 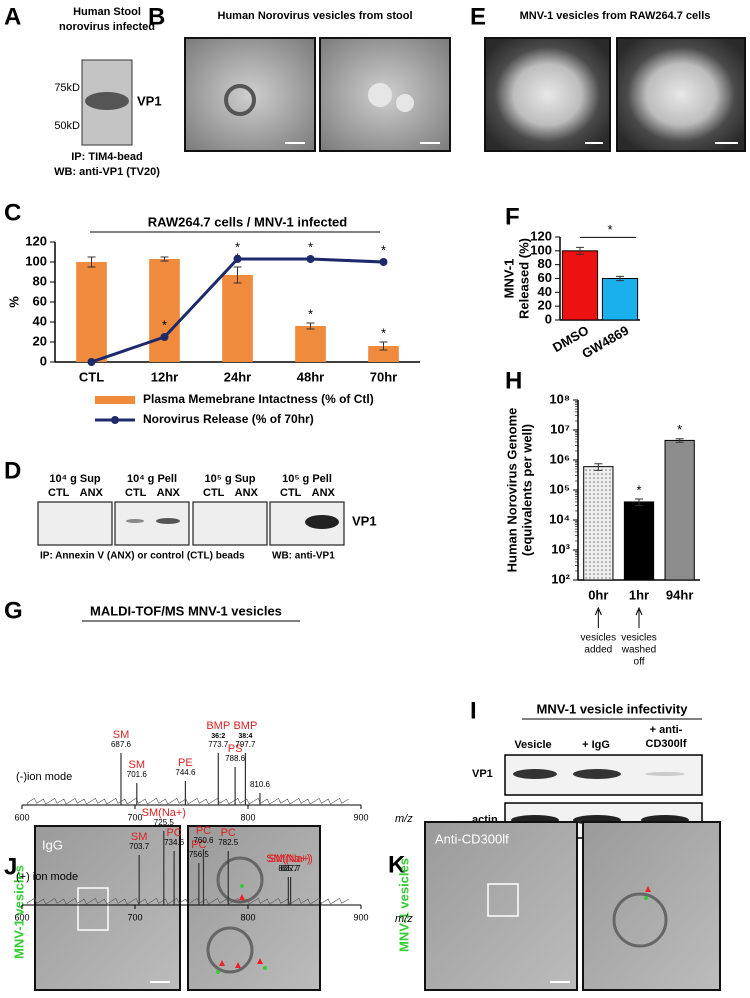 I want to click on y-tick-label: 80, so click(x=545, y=263).